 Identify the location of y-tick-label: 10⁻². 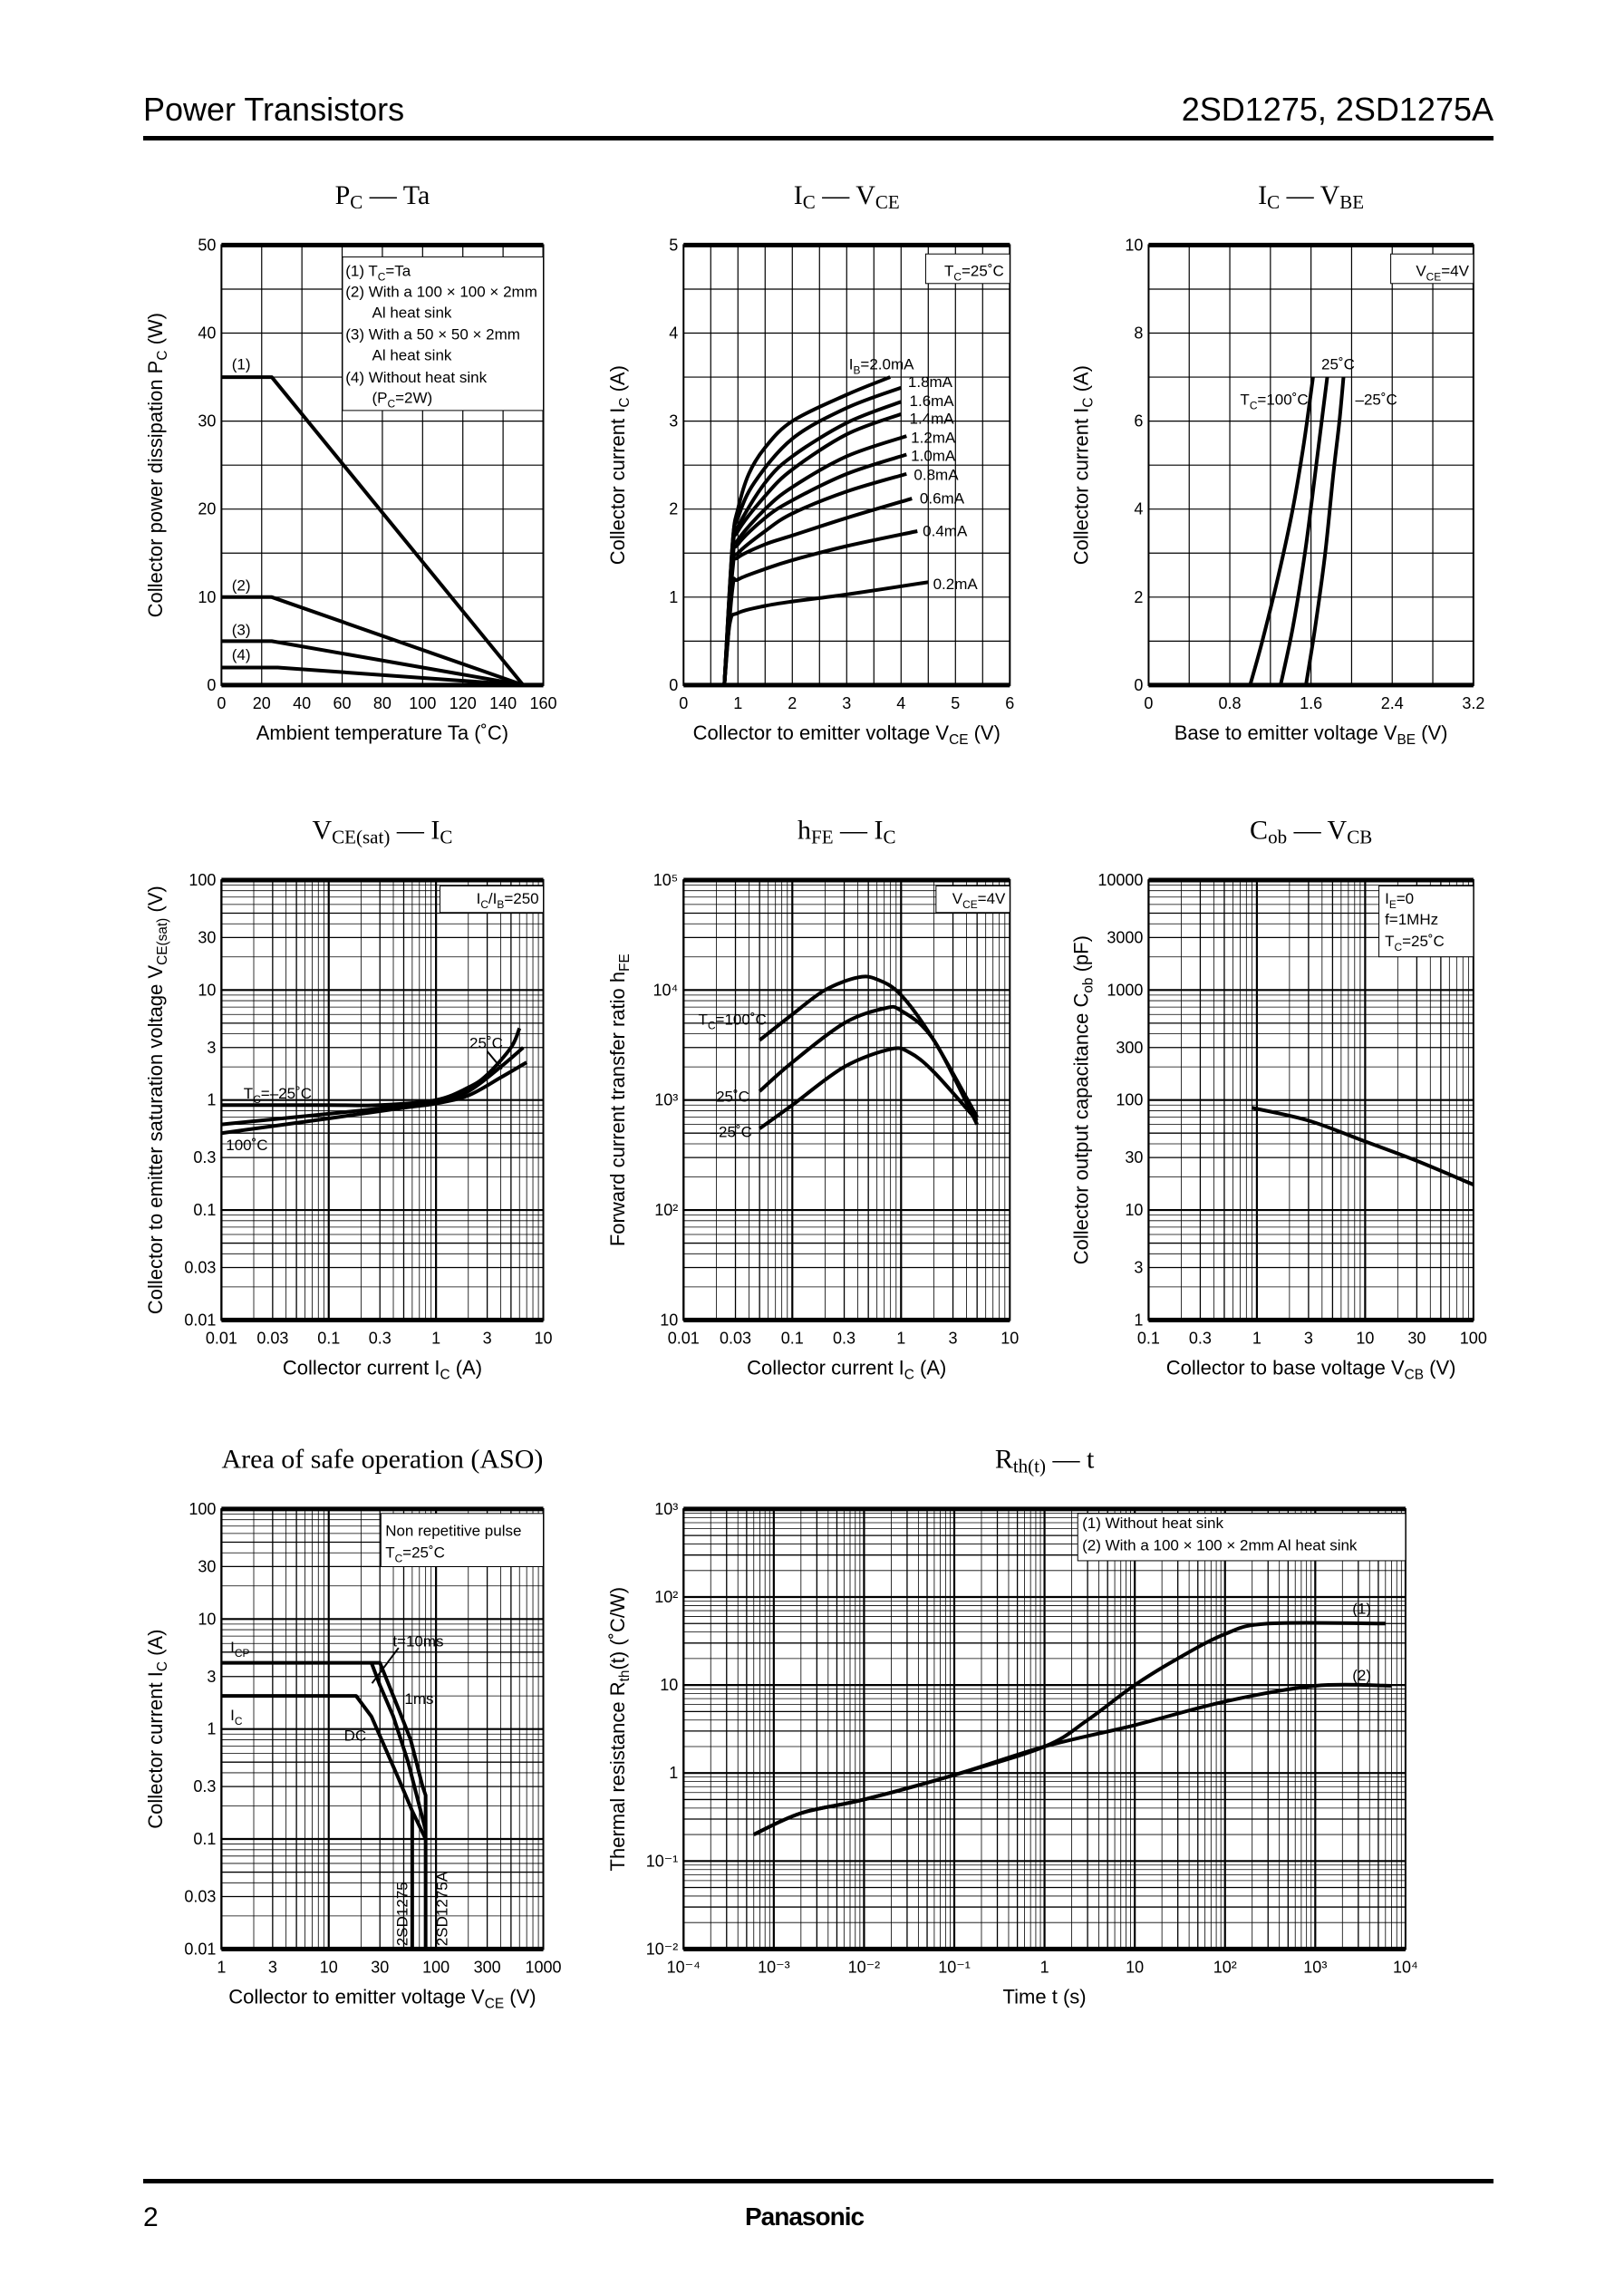
(662, 1949).